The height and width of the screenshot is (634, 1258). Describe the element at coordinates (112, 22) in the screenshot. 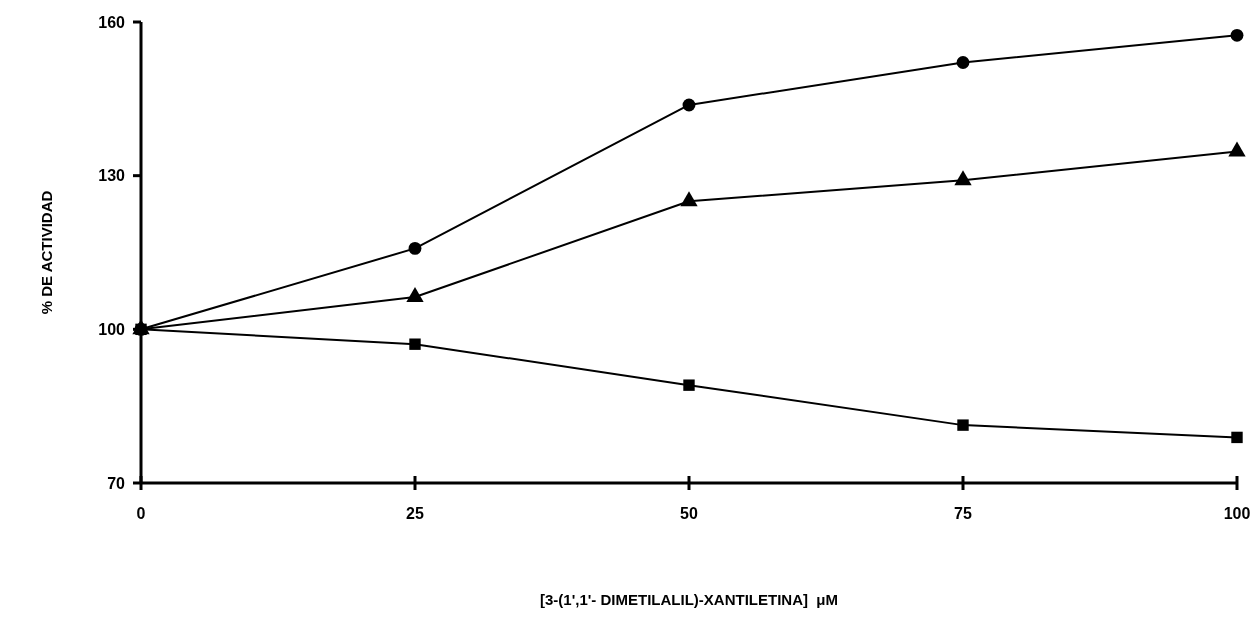

I see `y-tick-label: 160` at that location.